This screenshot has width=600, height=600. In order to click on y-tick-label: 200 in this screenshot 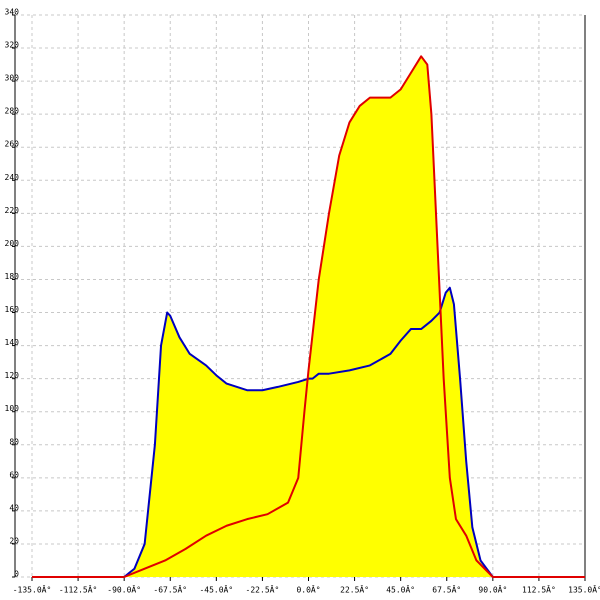, I will do `click(12, 243)`.